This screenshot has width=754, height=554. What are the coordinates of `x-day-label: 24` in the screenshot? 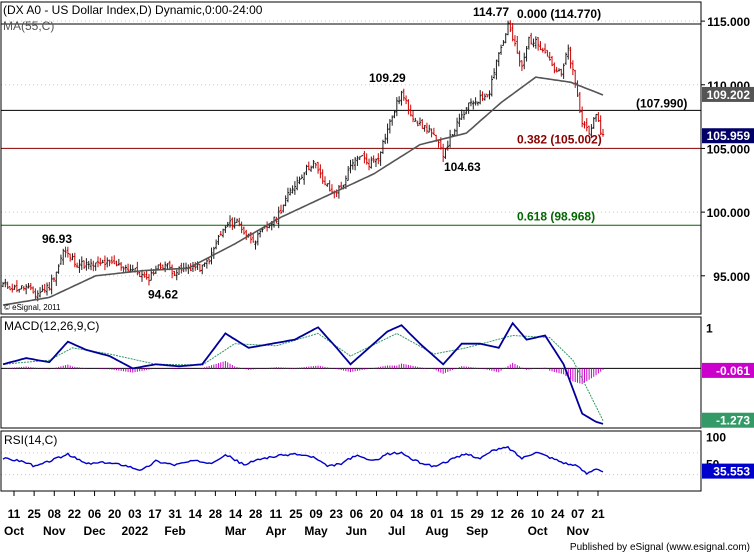 It's located at (558, 514).